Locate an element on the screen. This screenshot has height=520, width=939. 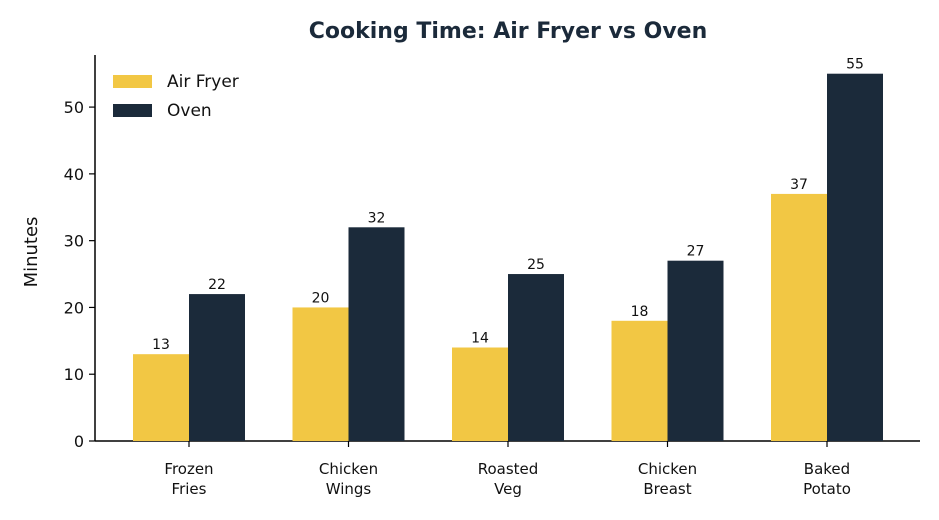
y-tick-label: 40 is located at coordinates (74, 174).